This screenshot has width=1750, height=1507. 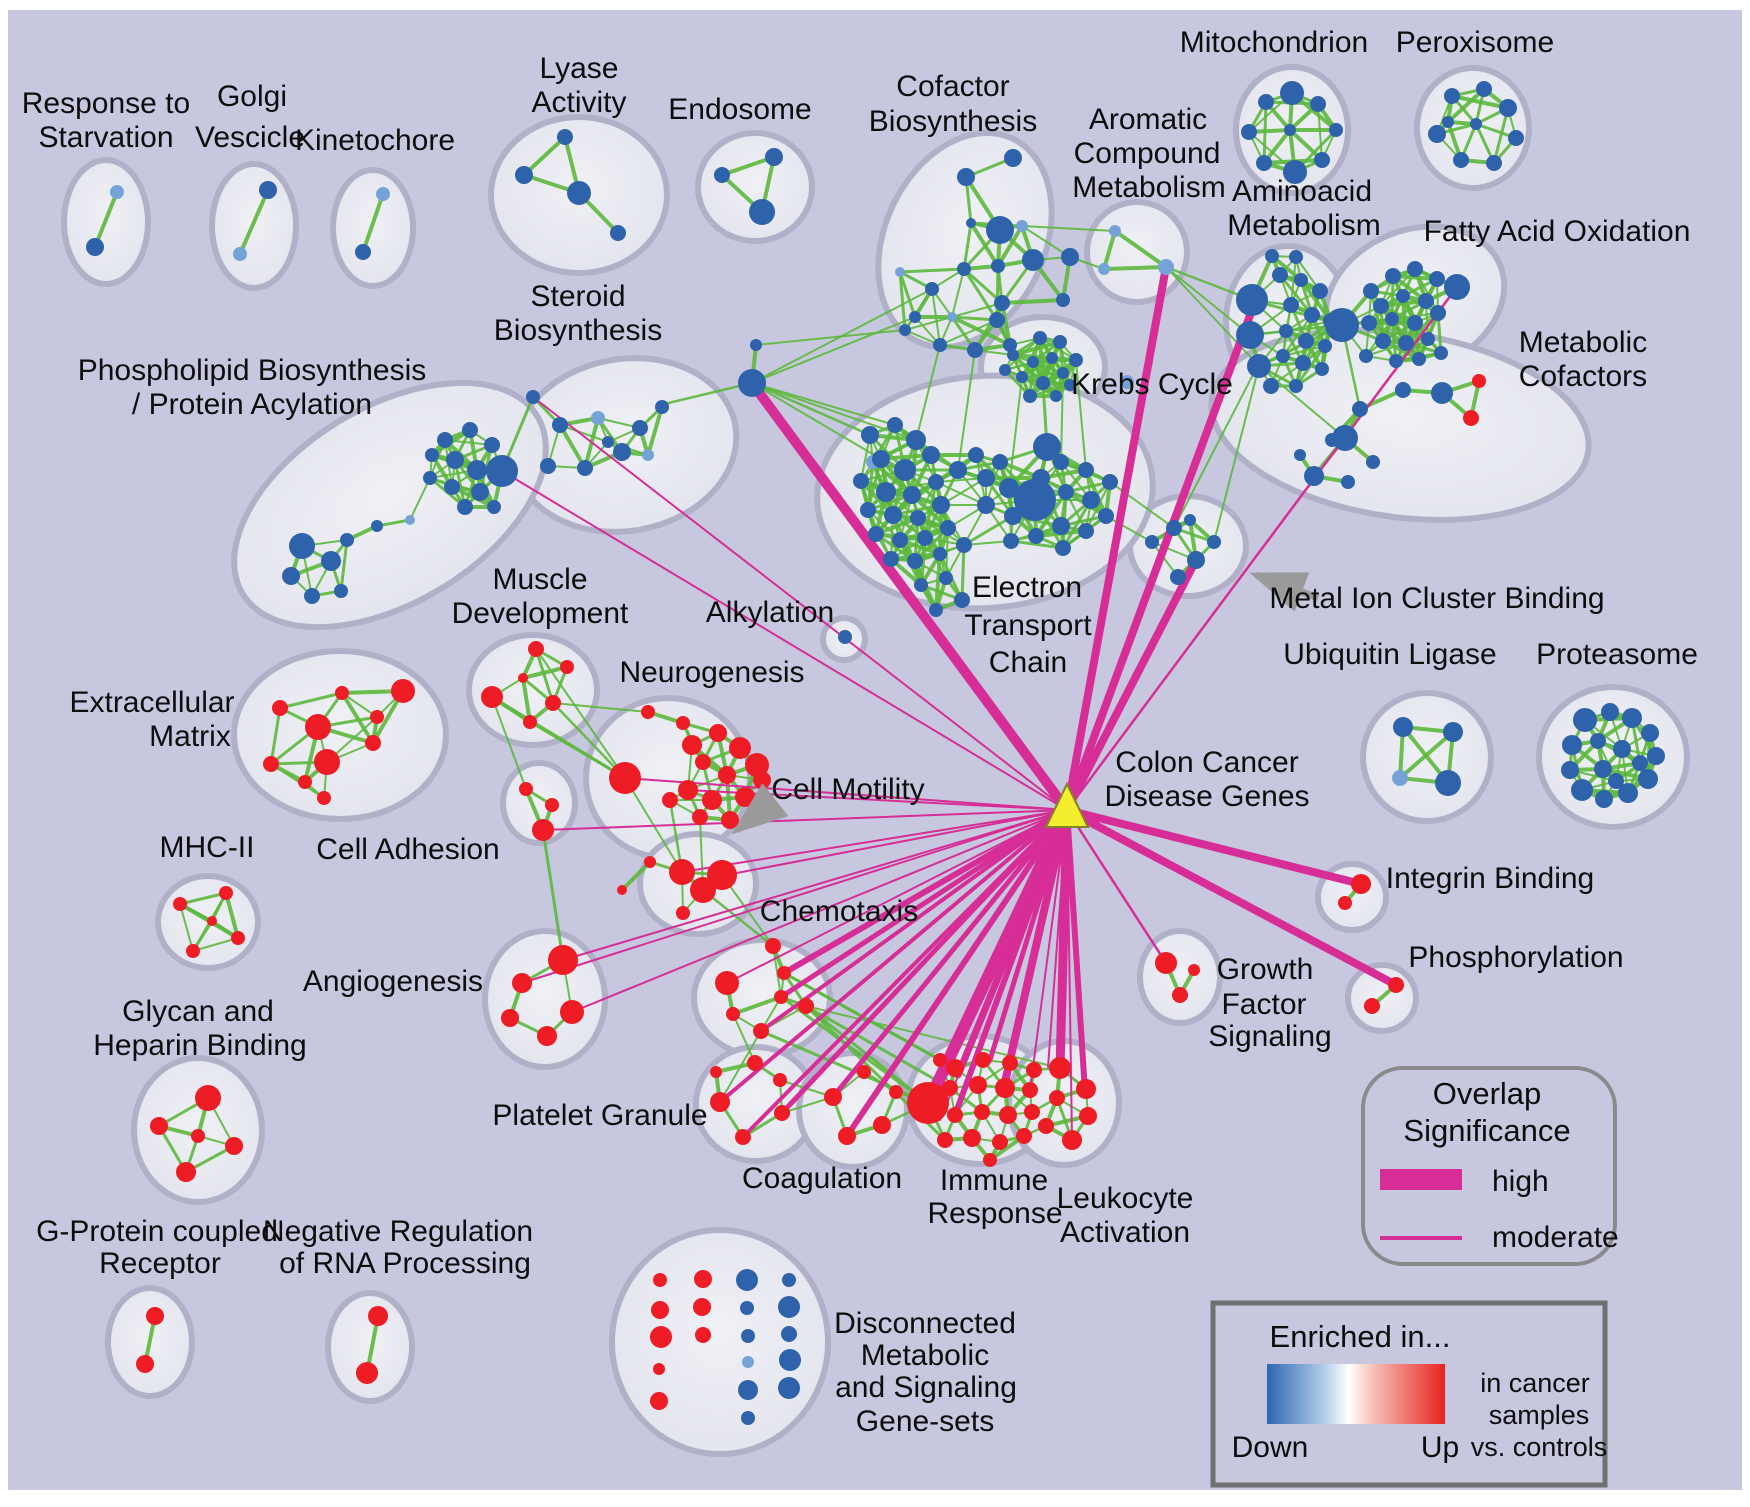 What do you see at coordinates (1131, 685) in the screenshot?
I see `overlap-edge-high` at bounding box center [1131, 685].